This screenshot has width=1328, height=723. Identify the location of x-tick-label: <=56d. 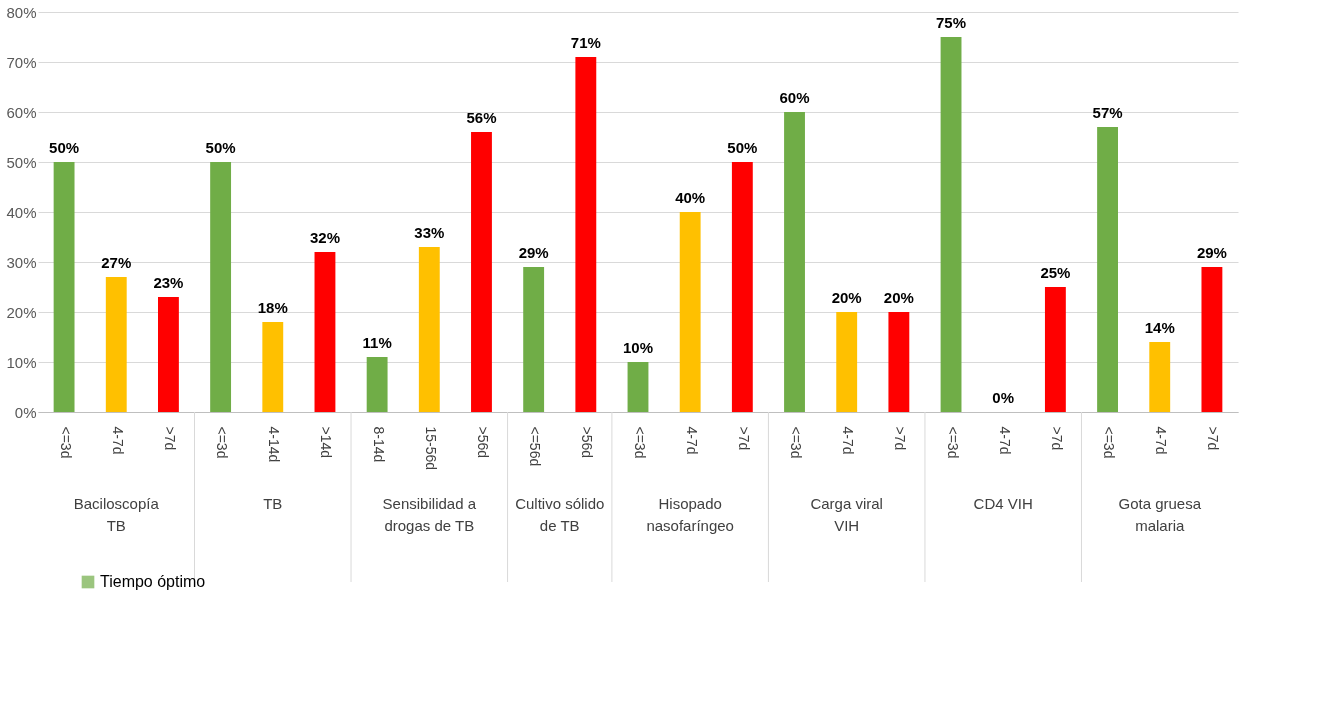
(535, 446).